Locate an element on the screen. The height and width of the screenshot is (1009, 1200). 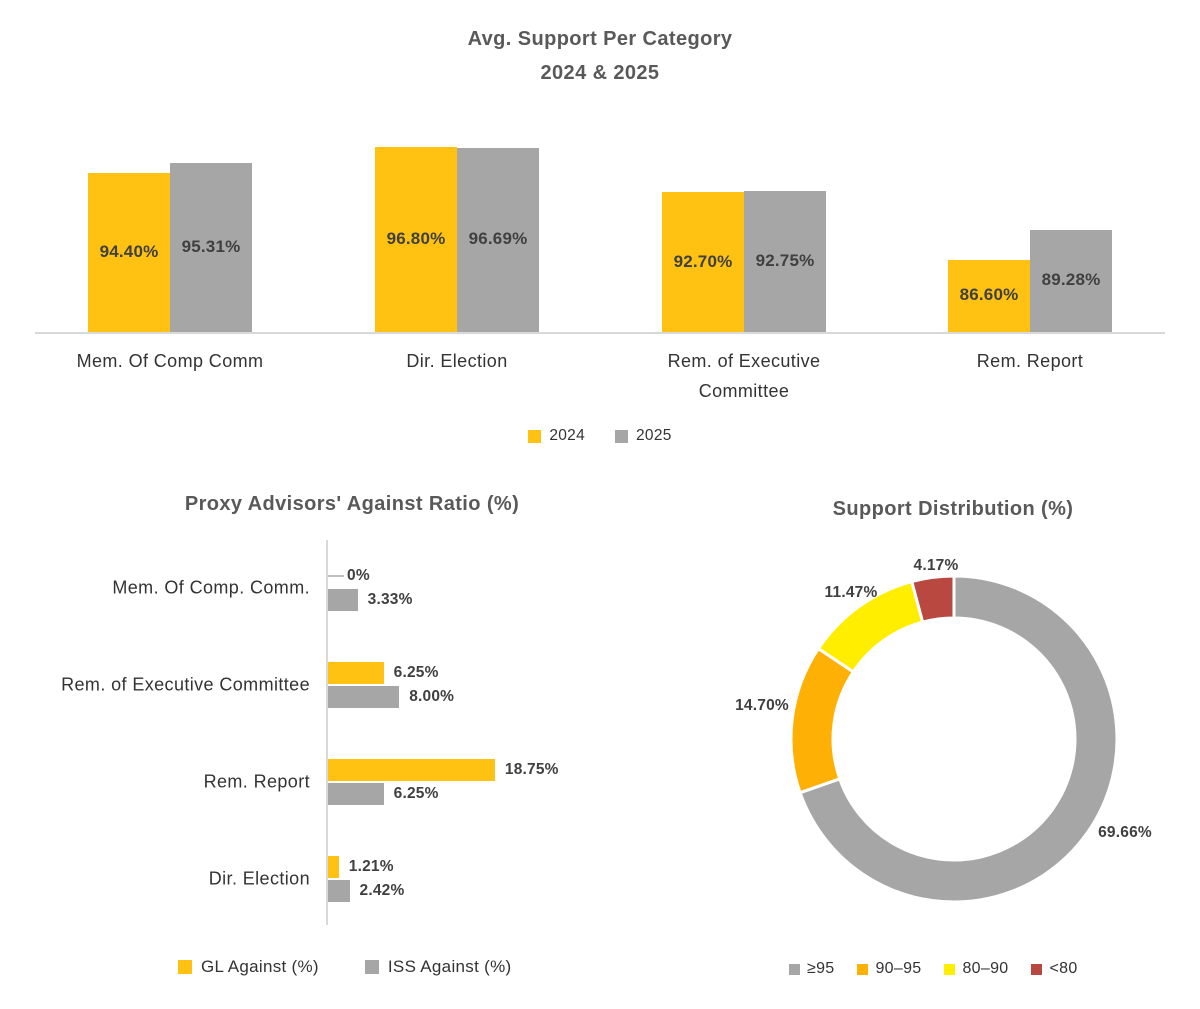
bar-value-label: 92.70% is located at coordinates (703, 261).